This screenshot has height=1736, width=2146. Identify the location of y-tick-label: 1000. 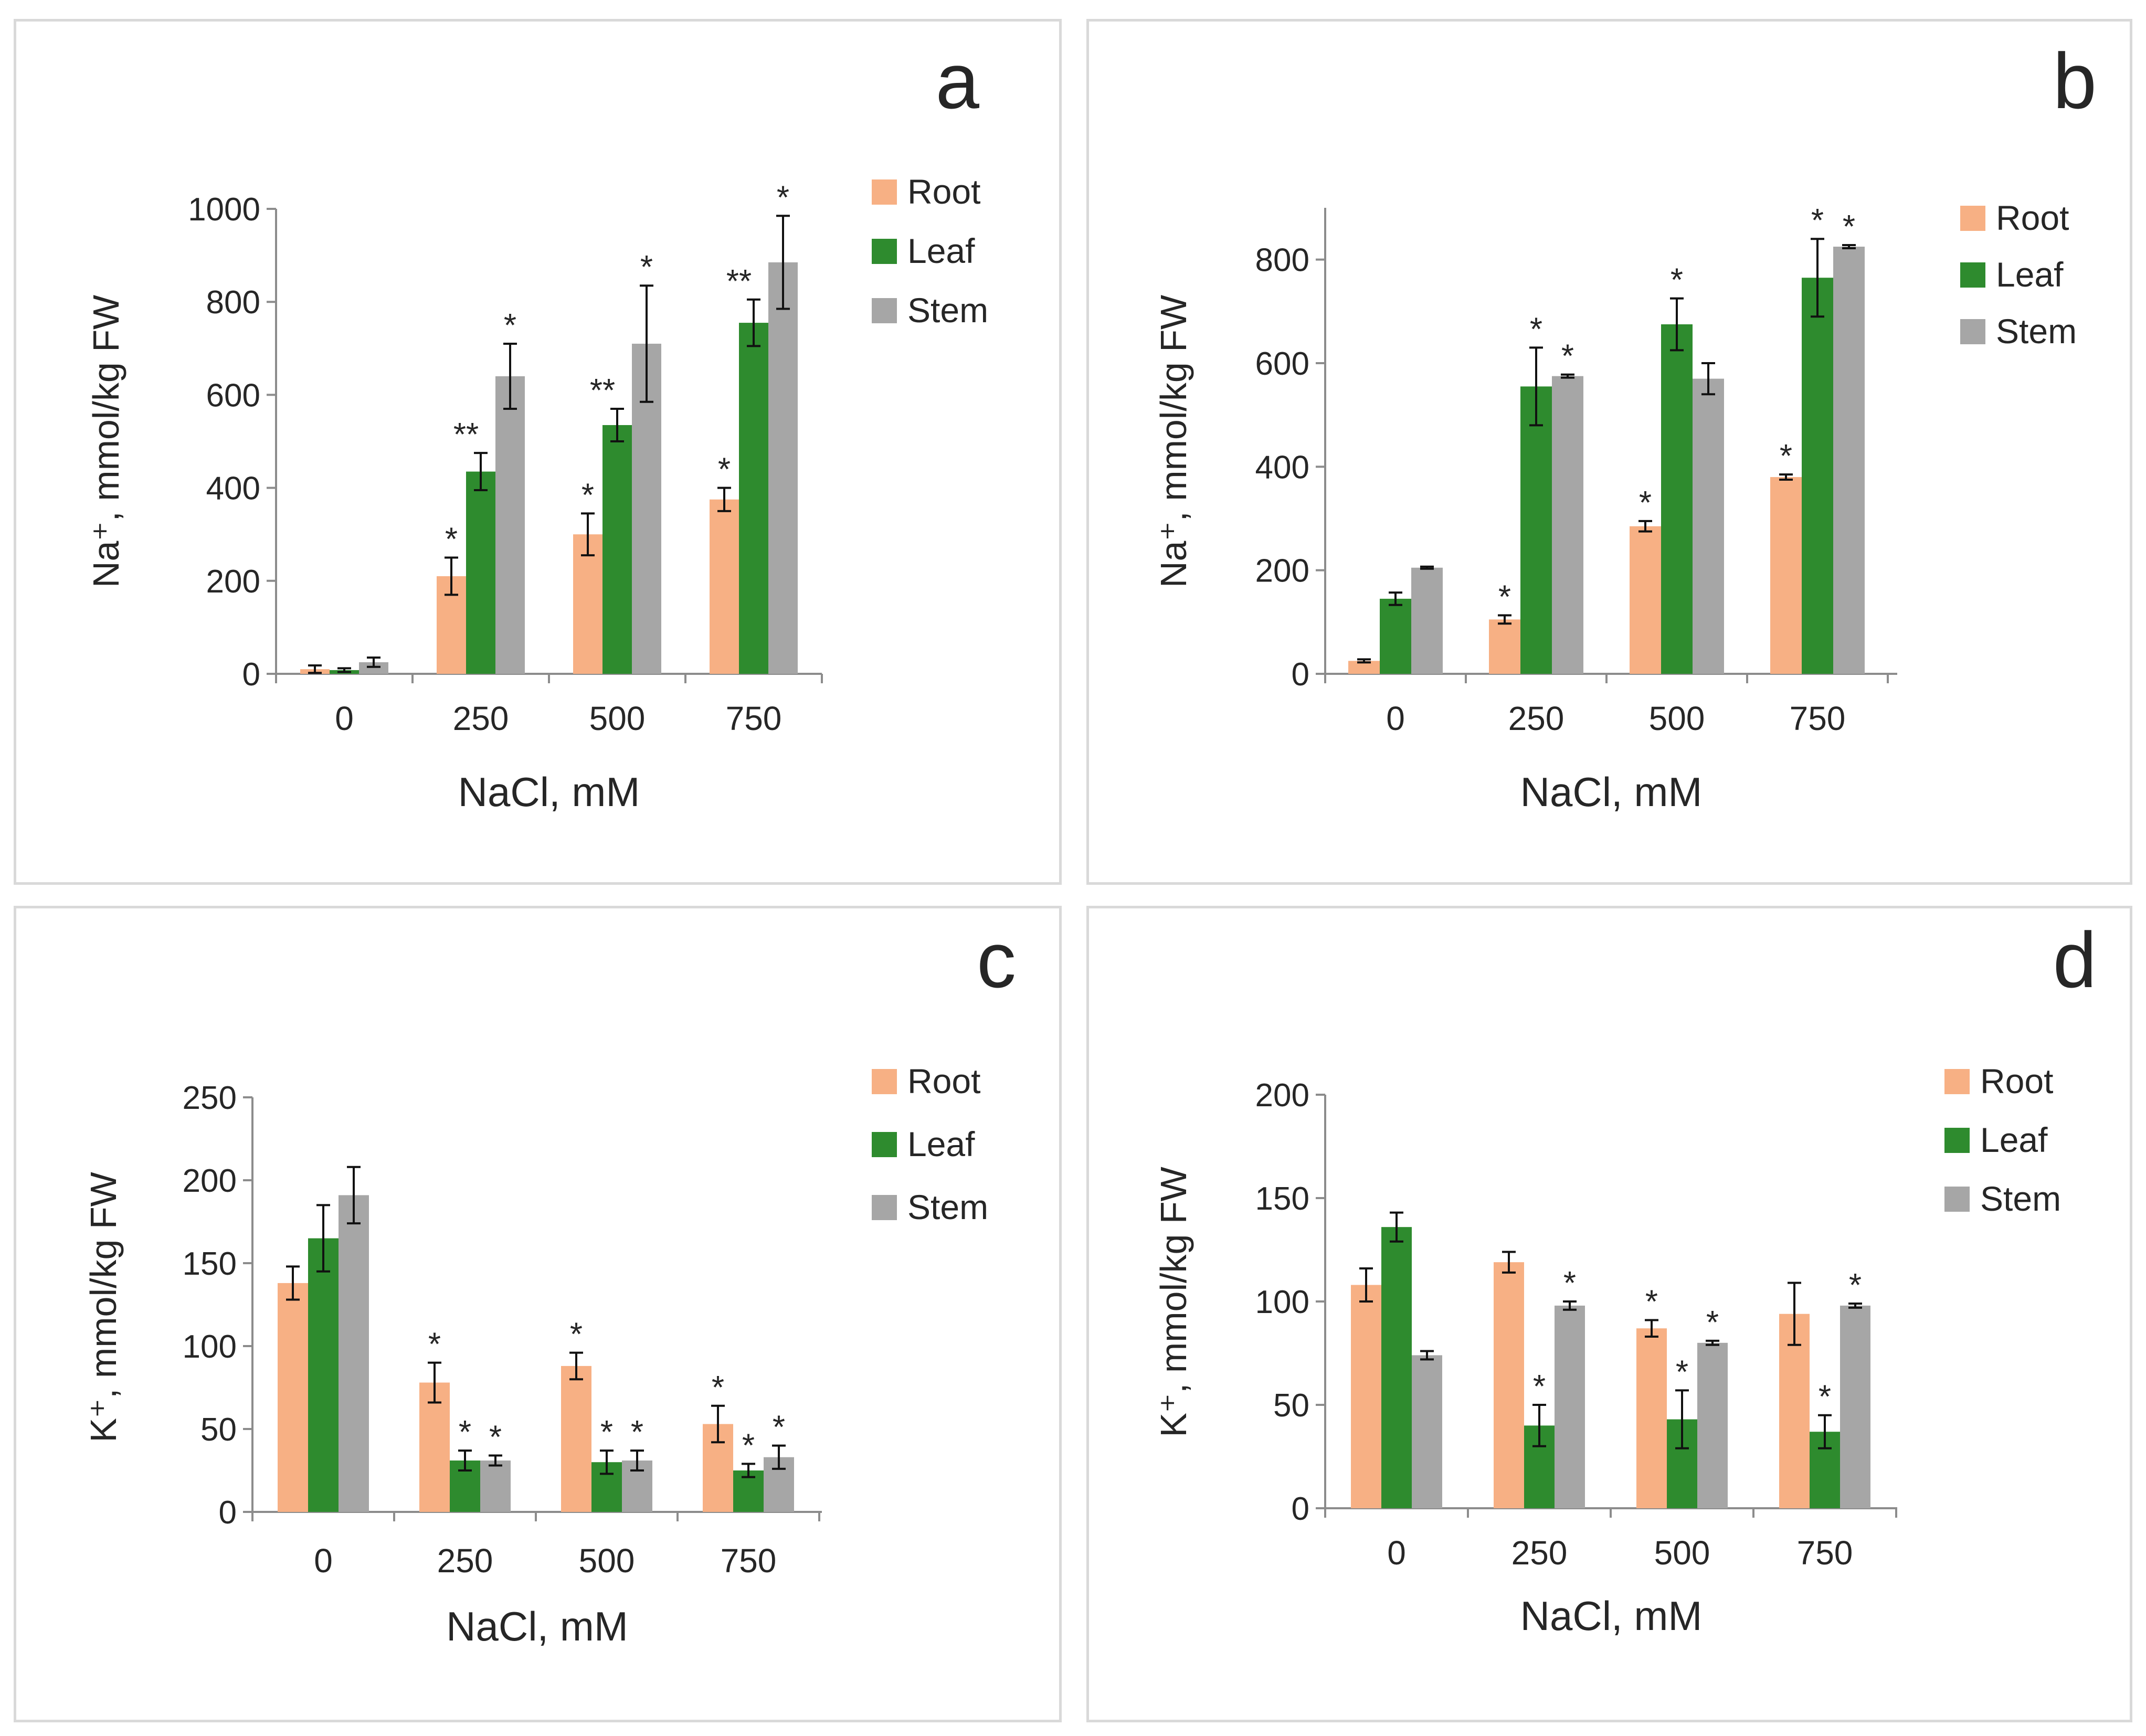
(224, 210).